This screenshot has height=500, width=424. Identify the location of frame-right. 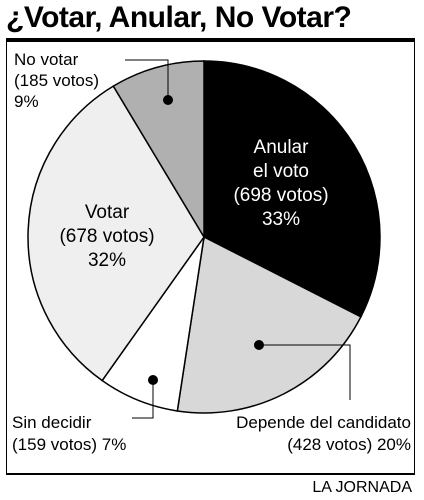
(414, 256).